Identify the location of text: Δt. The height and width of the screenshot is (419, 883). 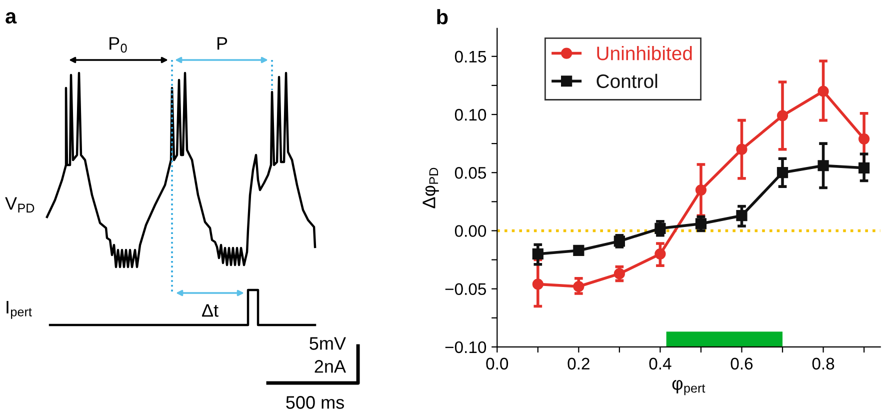
(210, 310).